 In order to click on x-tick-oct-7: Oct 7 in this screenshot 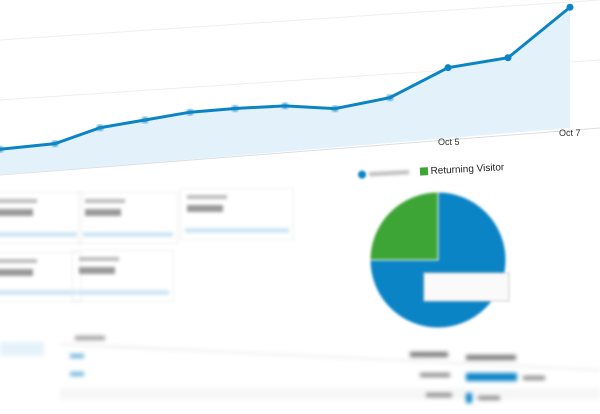, I will do `click(570, 133)`.